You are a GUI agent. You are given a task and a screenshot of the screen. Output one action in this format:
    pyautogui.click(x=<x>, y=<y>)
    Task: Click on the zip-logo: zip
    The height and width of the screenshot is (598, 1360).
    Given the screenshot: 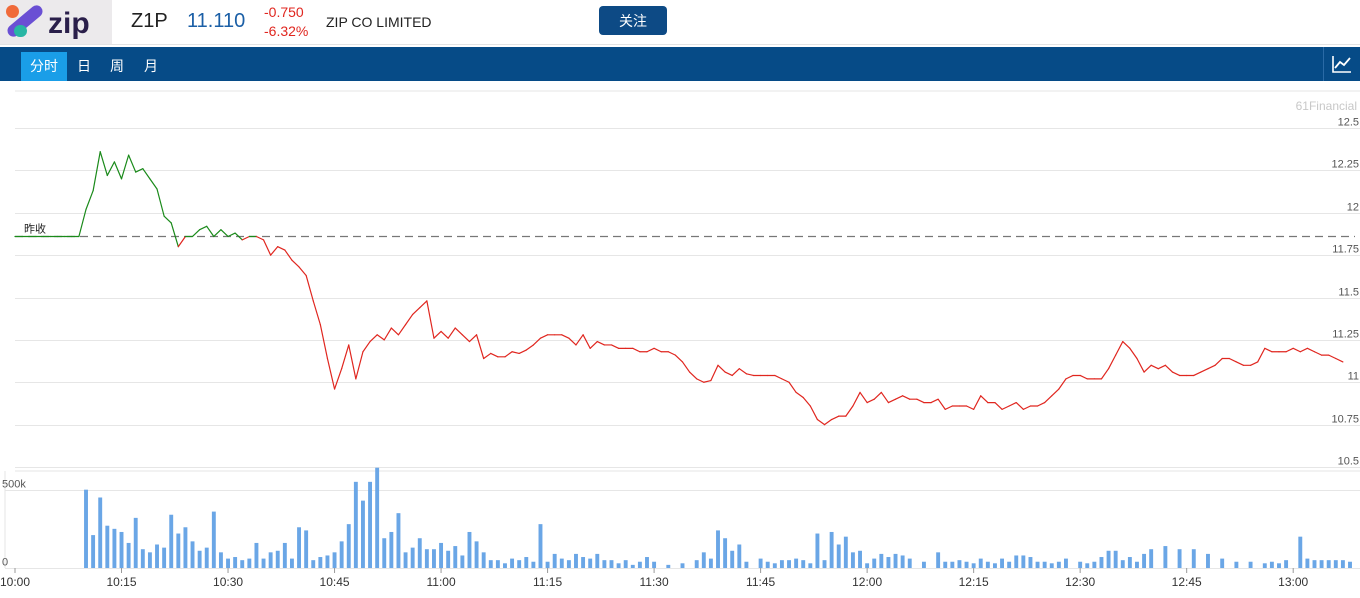 What is the action you would take?
    pyautogui.click(x=56, y=22)
    